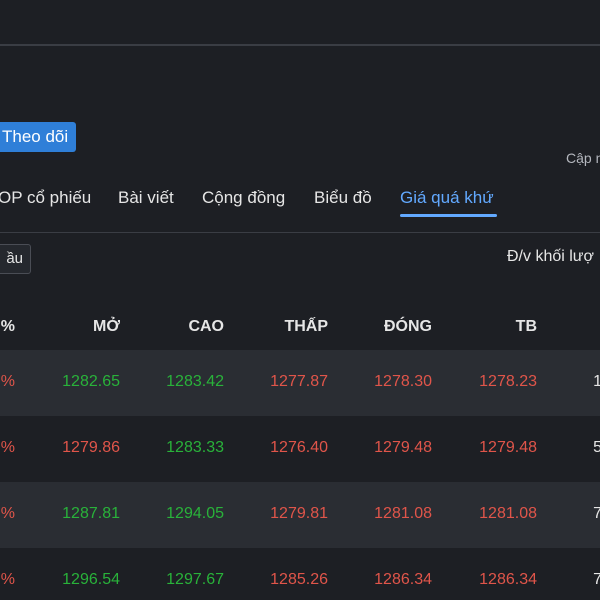 The width and height of the screenshot is (600, 600). Describe the element at coordinates (343, 197) in the screenshot. I see `tab-chart: Biểu đồ` at that location.